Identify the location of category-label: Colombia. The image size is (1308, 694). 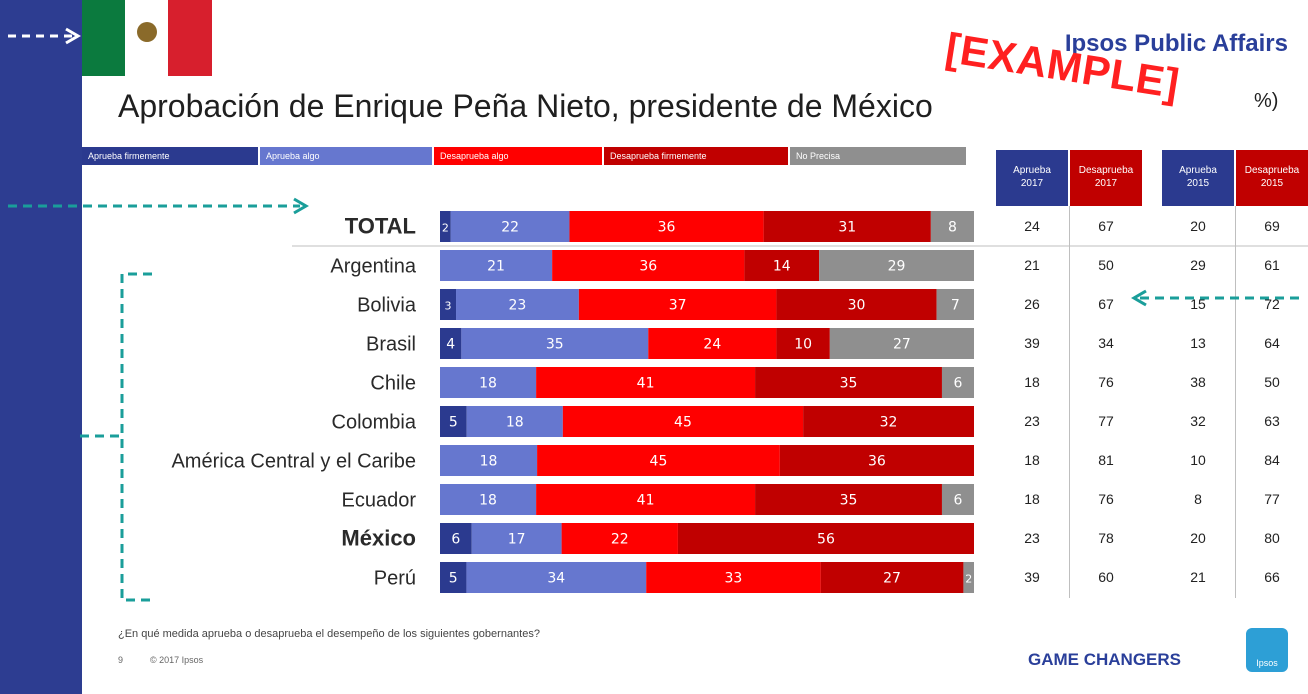
(374, 423).